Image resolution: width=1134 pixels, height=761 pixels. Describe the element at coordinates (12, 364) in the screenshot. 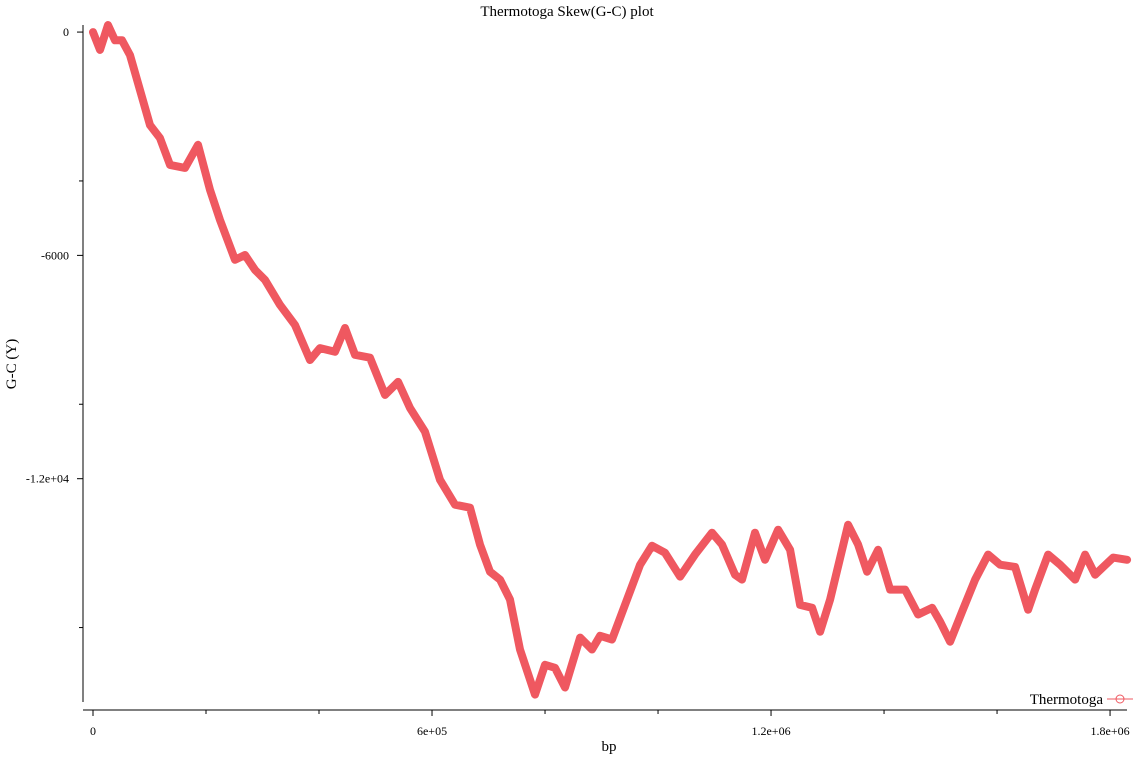

I see `y-axis-label: G-C (Y)` at that location.